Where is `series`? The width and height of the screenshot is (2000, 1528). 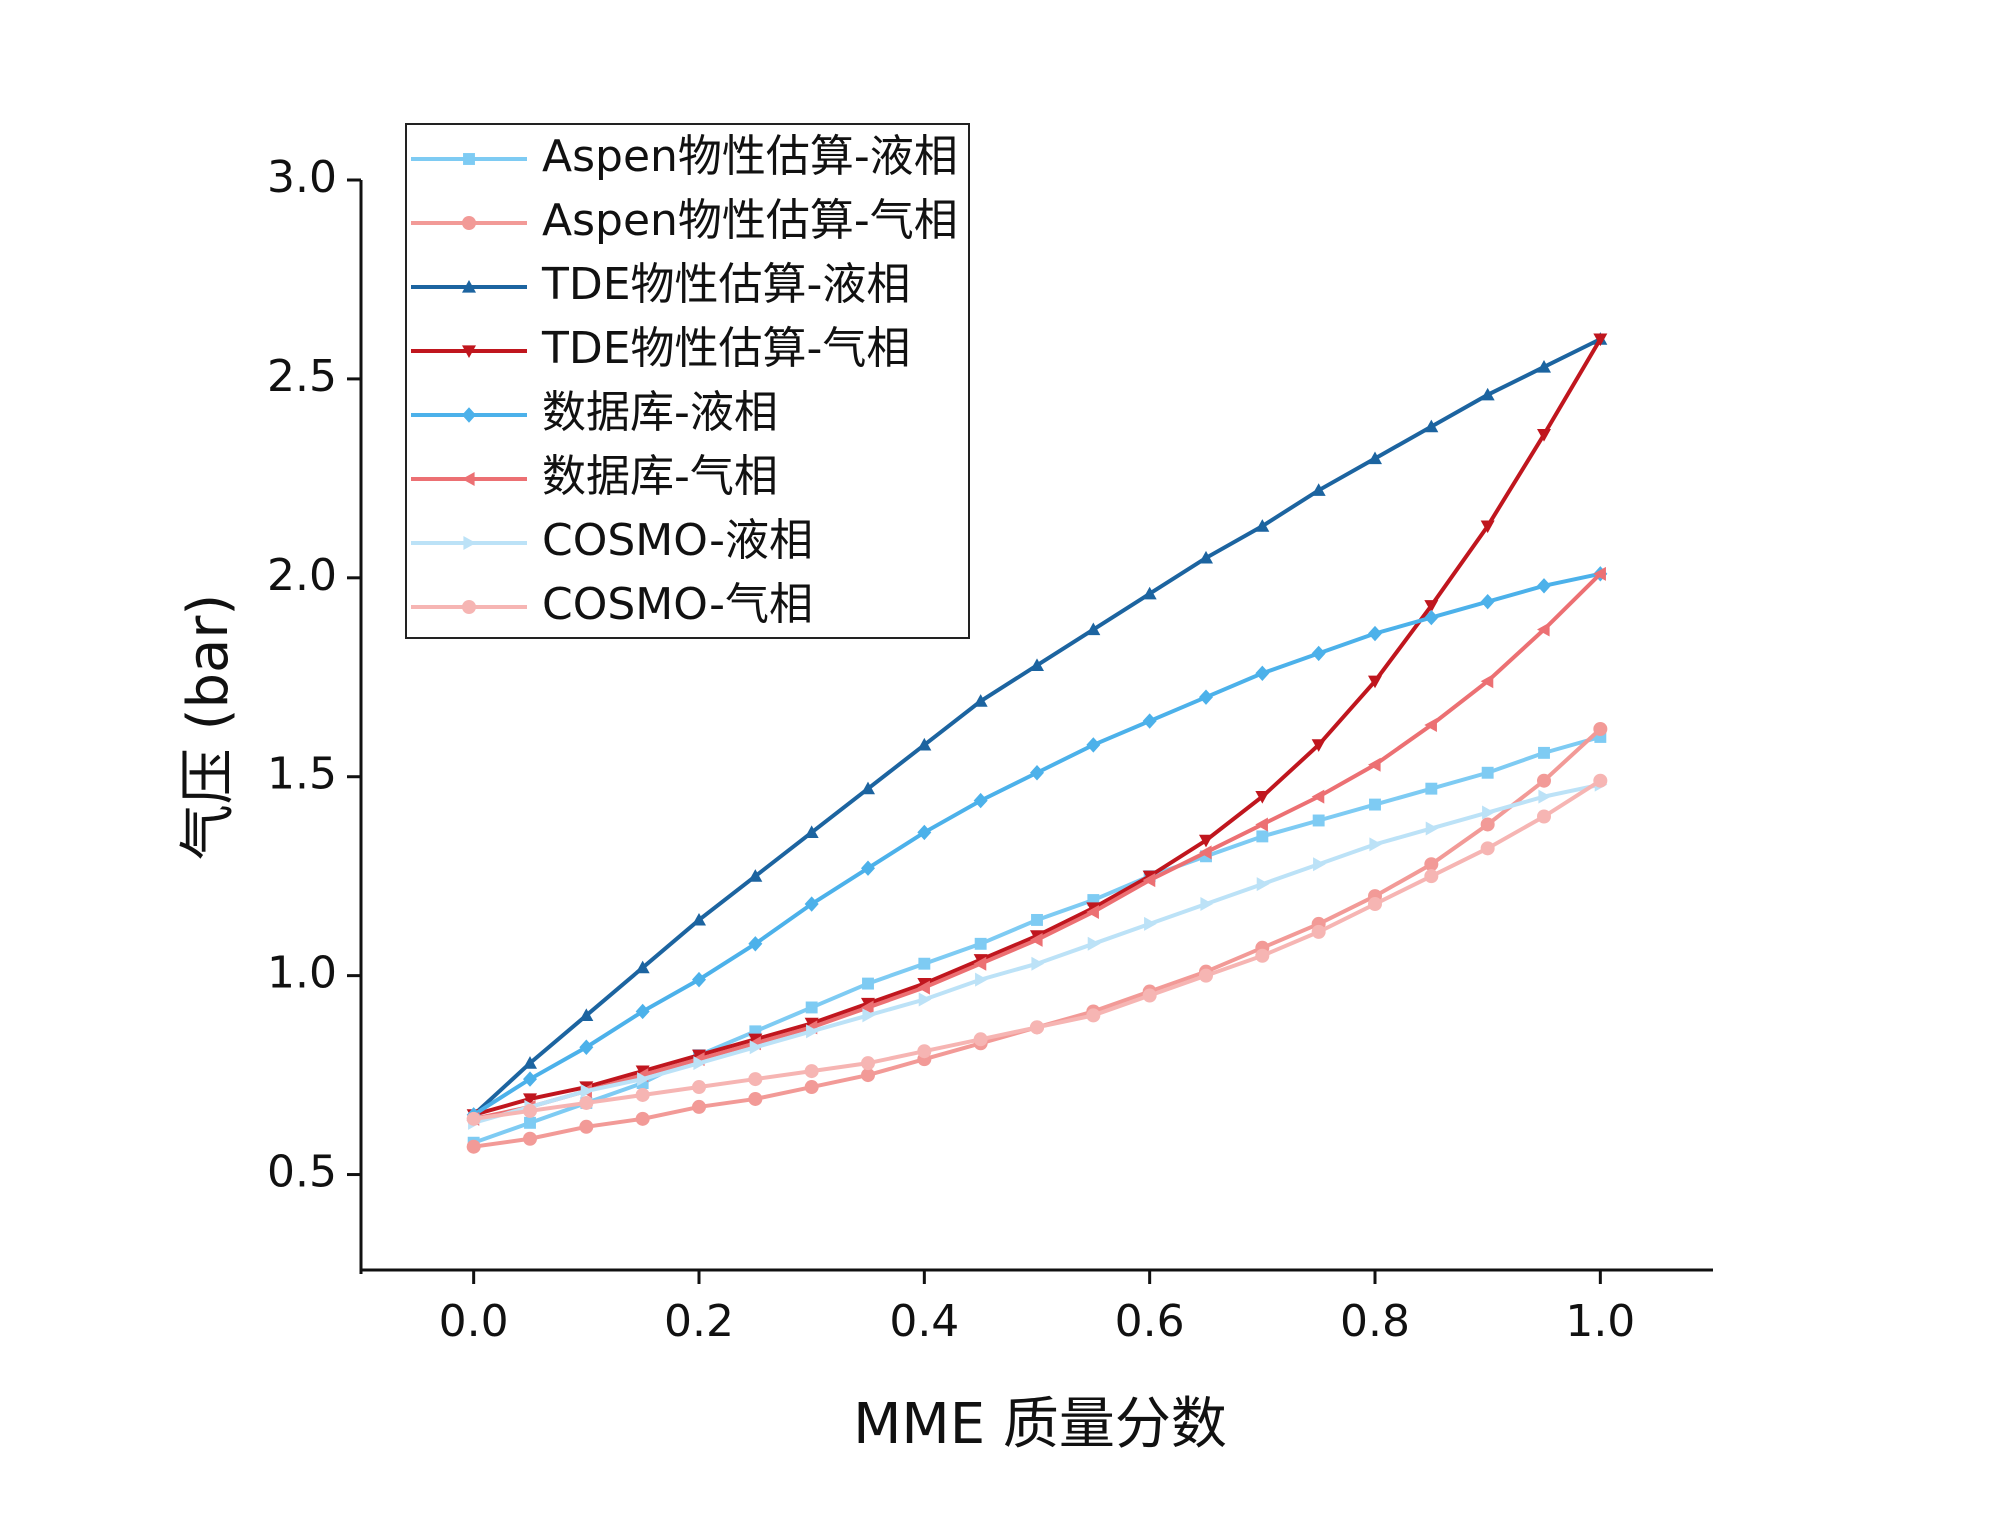
series is located at coordinates (1038, 953).